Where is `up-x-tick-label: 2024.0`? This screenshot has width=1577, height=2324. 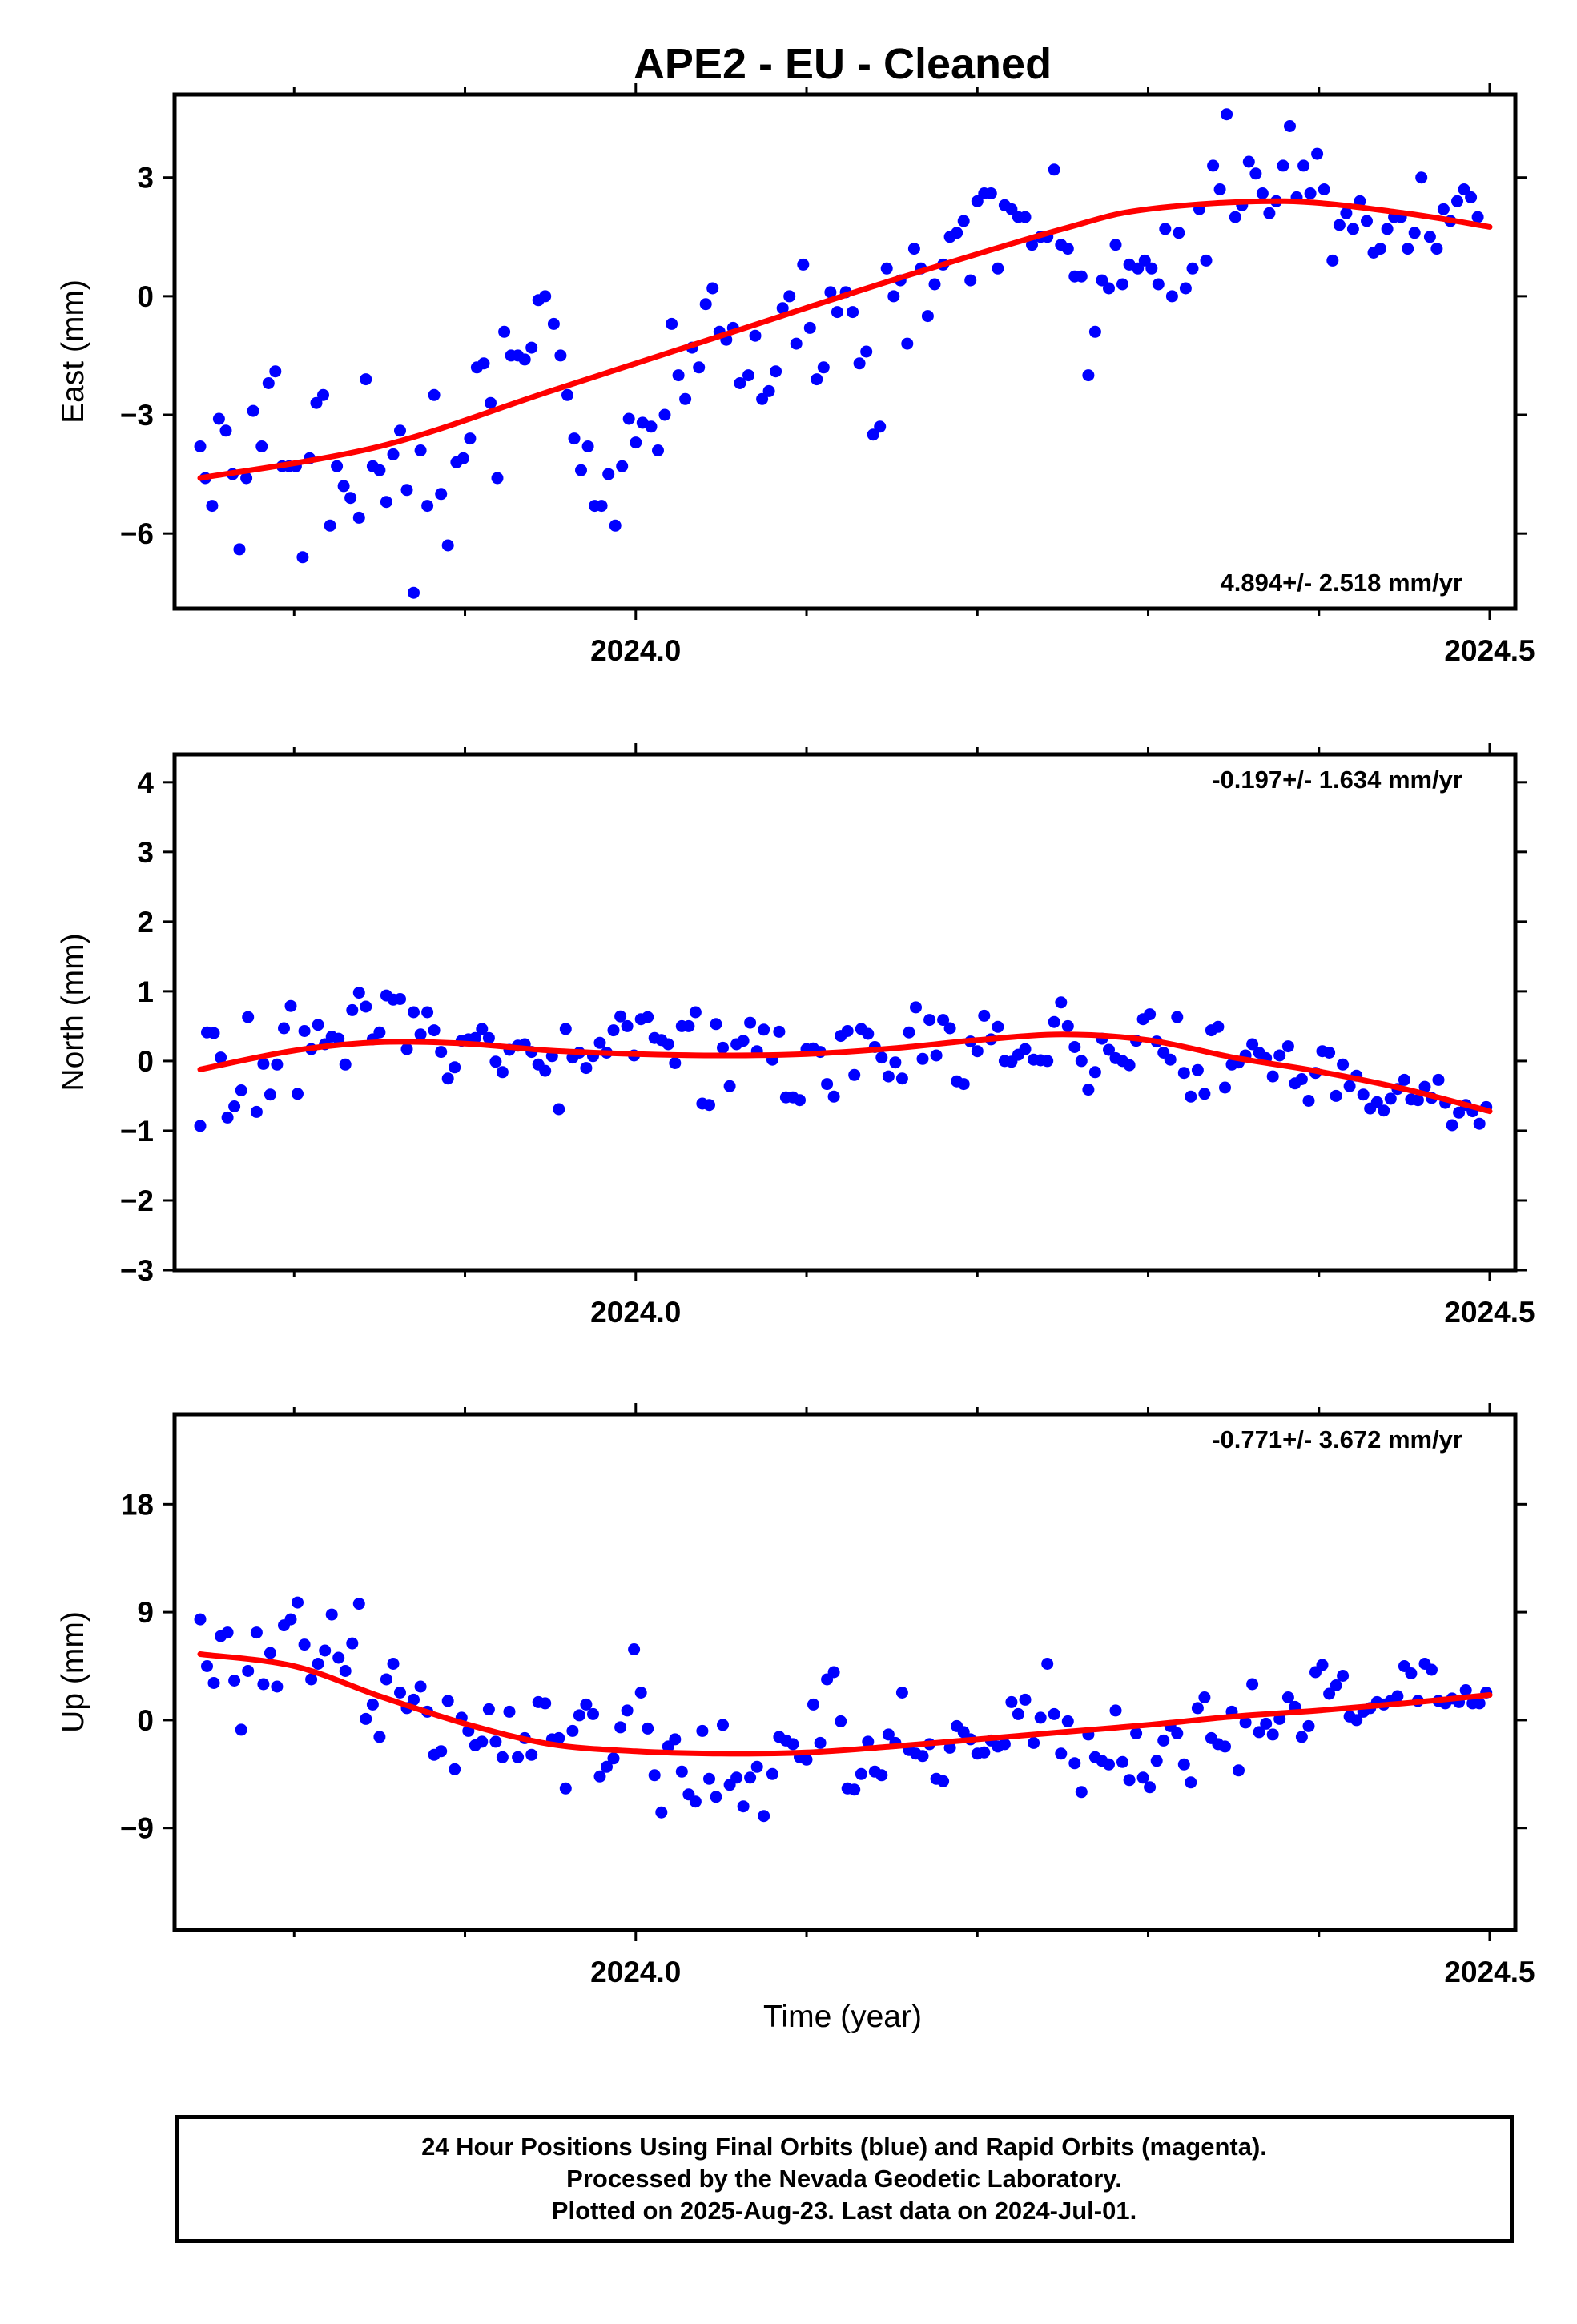
up-x-tick-label: 2024.0 is located at coordinates (635, 1972).